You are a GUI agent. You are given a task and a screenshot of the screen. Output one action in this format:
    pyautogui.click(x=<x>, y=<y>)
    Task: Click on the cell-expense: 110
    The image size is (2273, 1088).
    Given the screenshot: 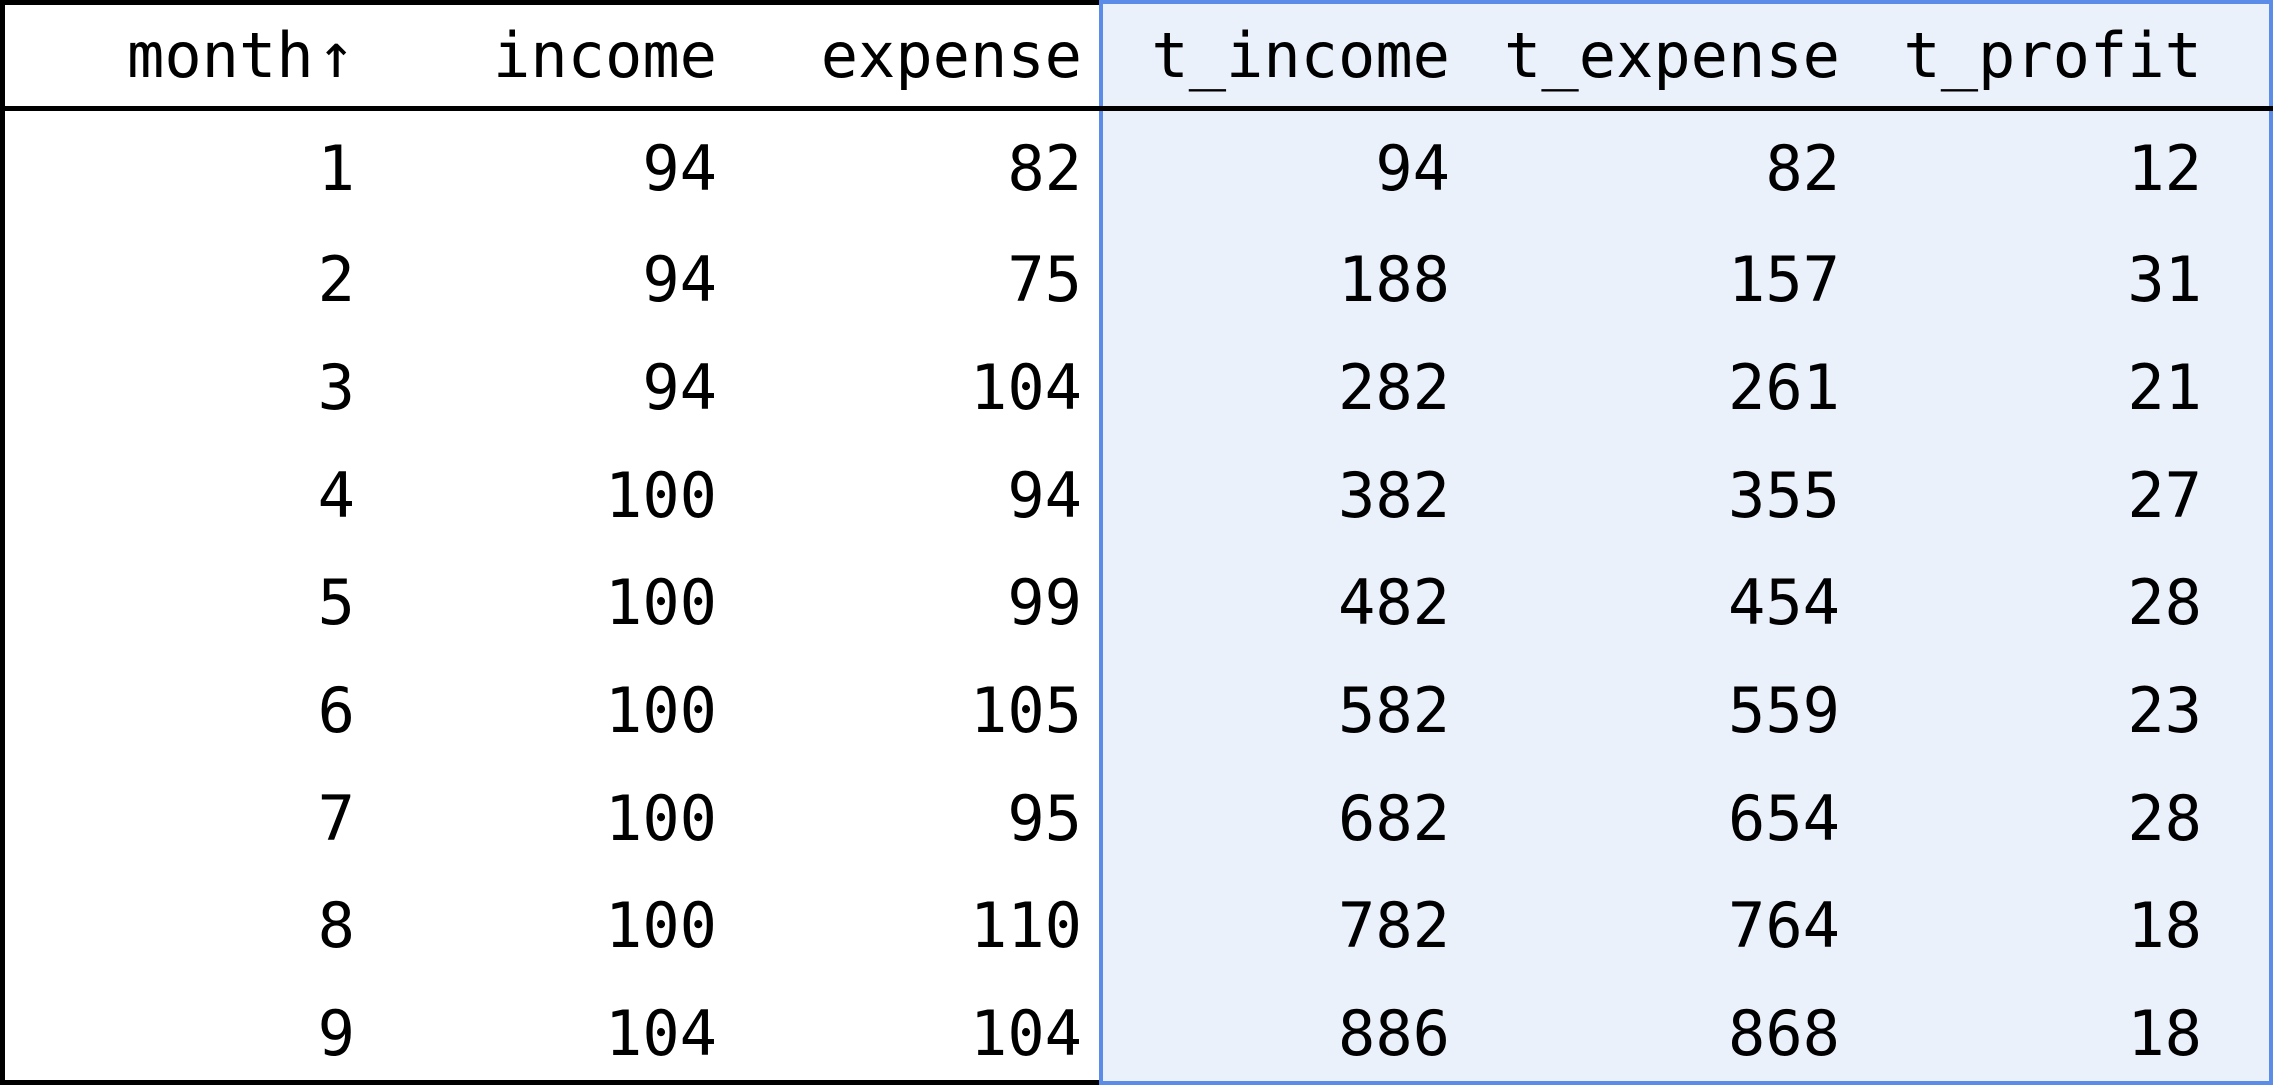 What is the action you would take?
    pyautogui.click(x=1026, y=926)
    